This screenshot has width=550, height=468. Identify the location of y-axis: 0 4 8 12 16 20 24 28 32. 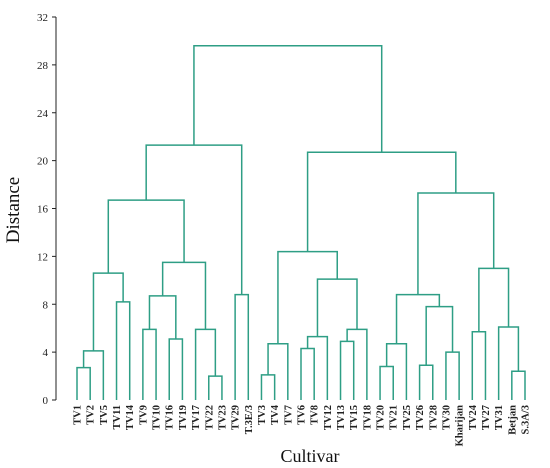
(47, 209).